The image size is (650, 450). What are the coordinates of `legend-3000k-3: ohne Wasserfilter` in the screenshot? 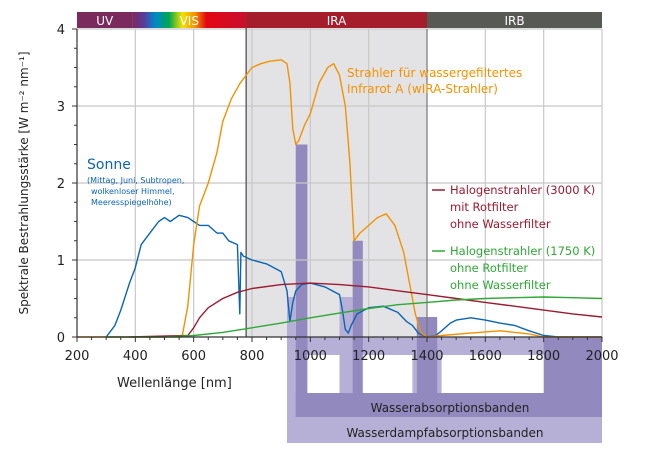 It's located at (500, 224).